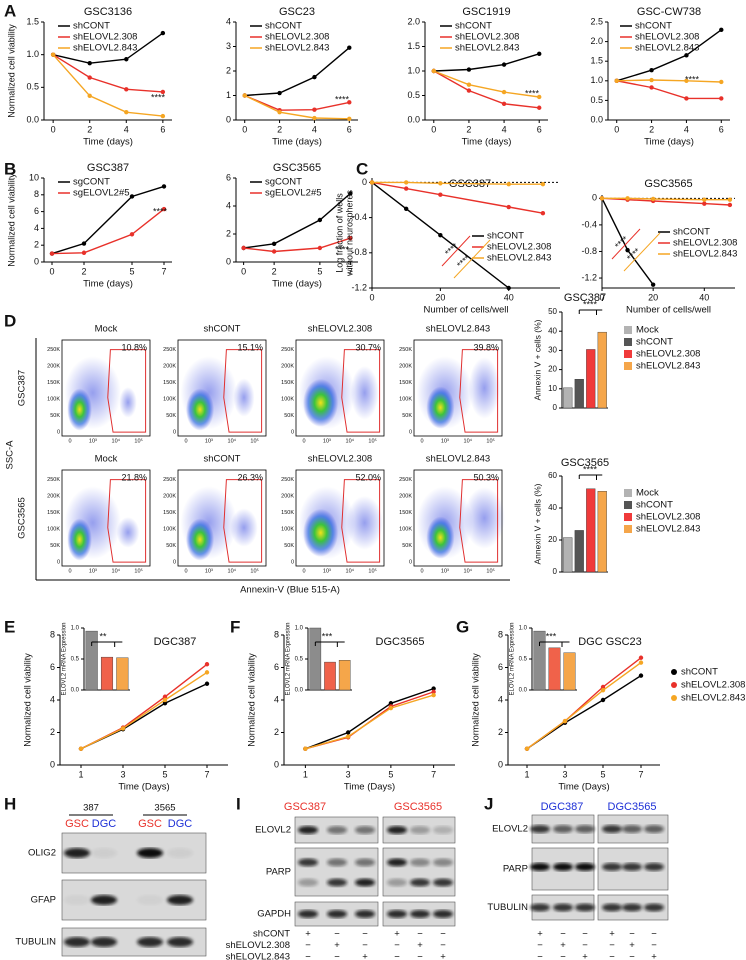 This screenshot has height=960, width=746. I want to click on arrow, so click(626, 244).